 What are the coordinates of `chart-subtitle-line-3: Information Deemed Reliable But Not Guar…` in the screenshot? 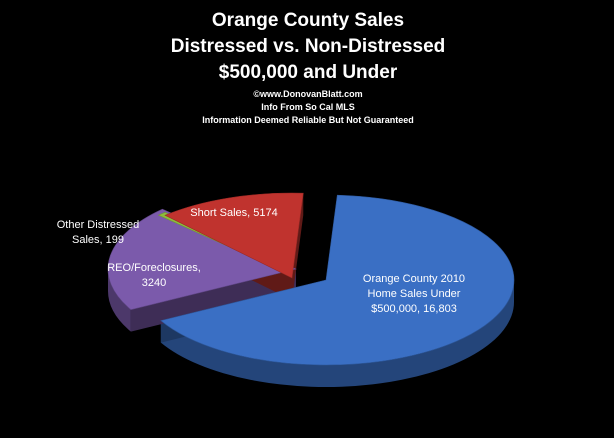 It's located at (308, 120).